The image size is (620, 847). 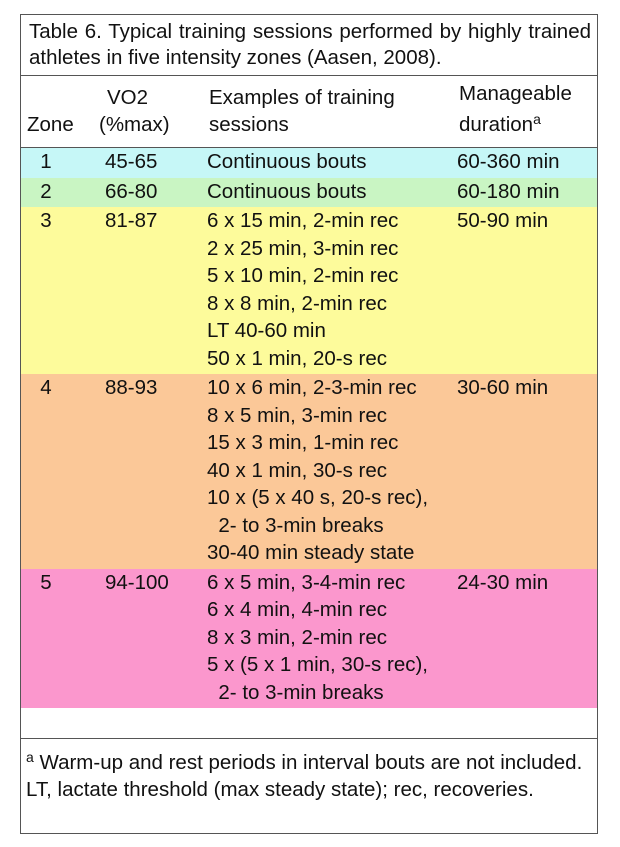 I want to click on session-line: 8 x 3 min, 2-min rec, so click(x=297, y=637).